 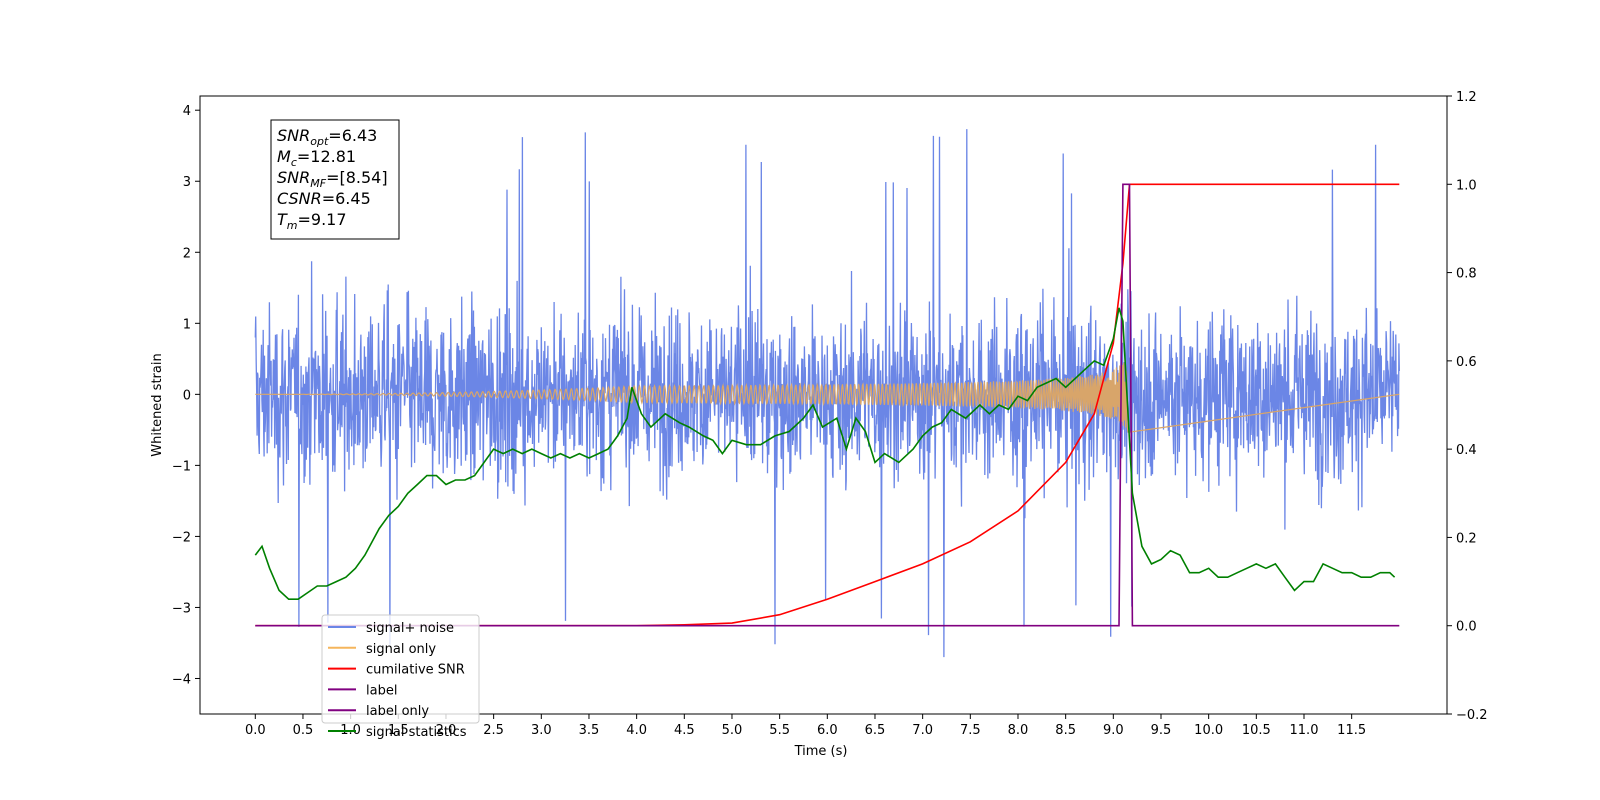 What do you see at coordinates (1208, 730) in the screenshot?
I see `x-tick-label: 10.0` at bounding box center [1208, 730].